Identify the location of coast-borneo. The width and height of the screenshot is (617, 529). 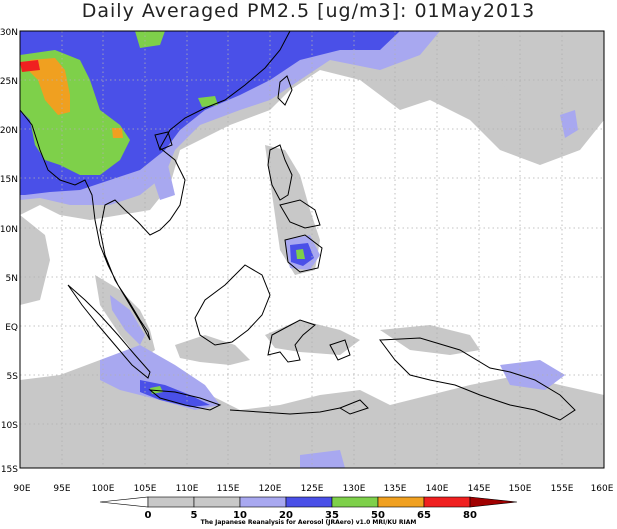
(232, 305).